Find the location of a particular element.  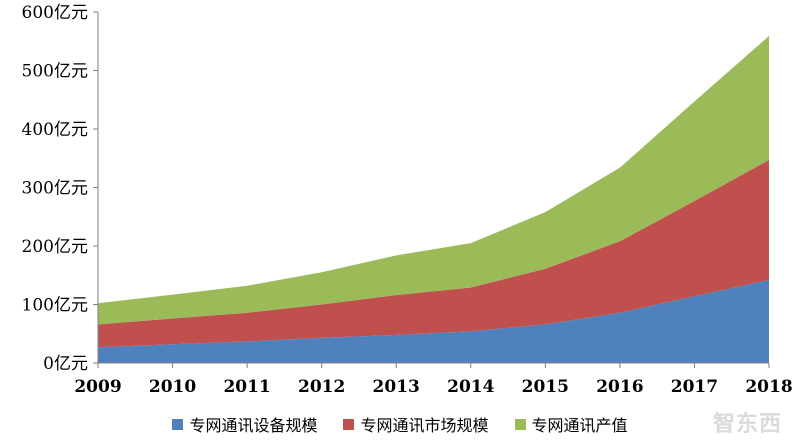

legend-swatch-equipment is located at coordinates (178, 424).